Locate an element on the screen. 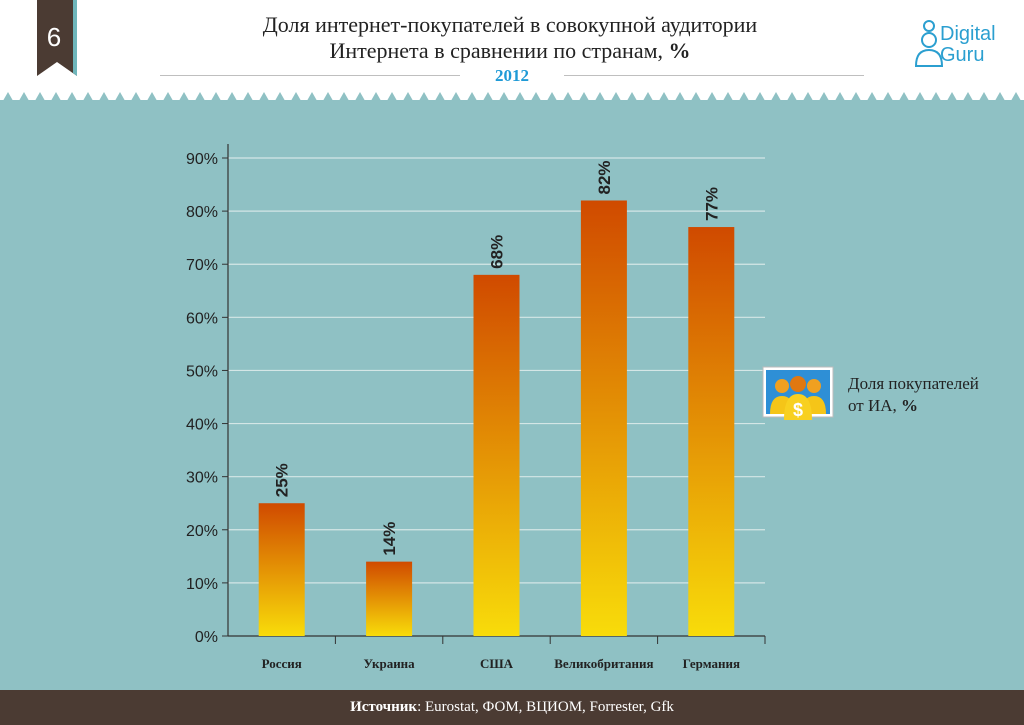 The width and height of the screenshot is (1024, 725). y-tick-label: 80% is located at coordinates (202, 212).